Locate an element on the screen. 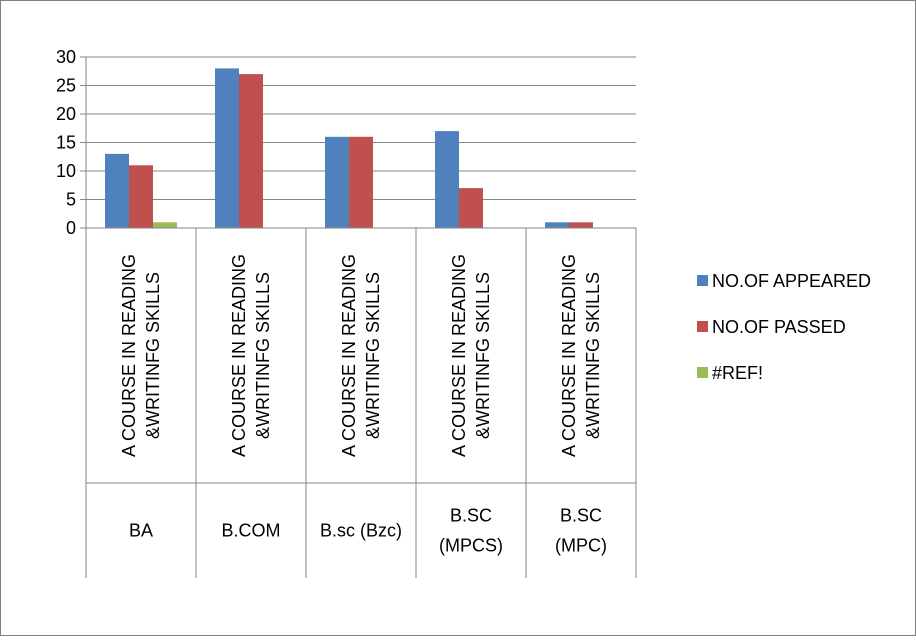  x-group-label: B.SC (MPCS) is located at coordinates (471, 531).